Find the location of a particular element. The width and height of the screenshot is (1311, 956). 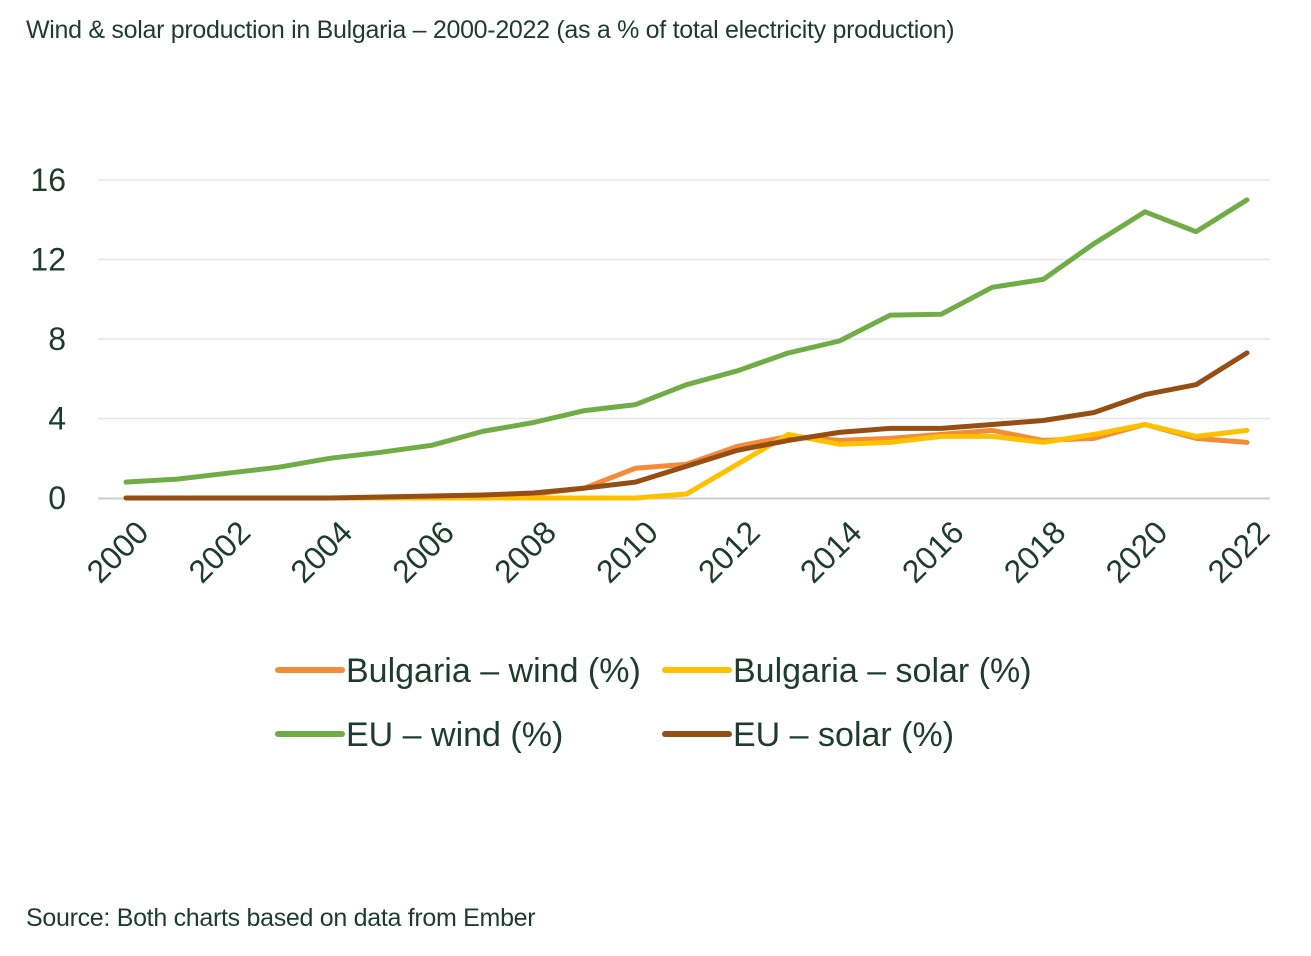

legend-label-2: EU – wind (%) is located at coordinates (454, 735).